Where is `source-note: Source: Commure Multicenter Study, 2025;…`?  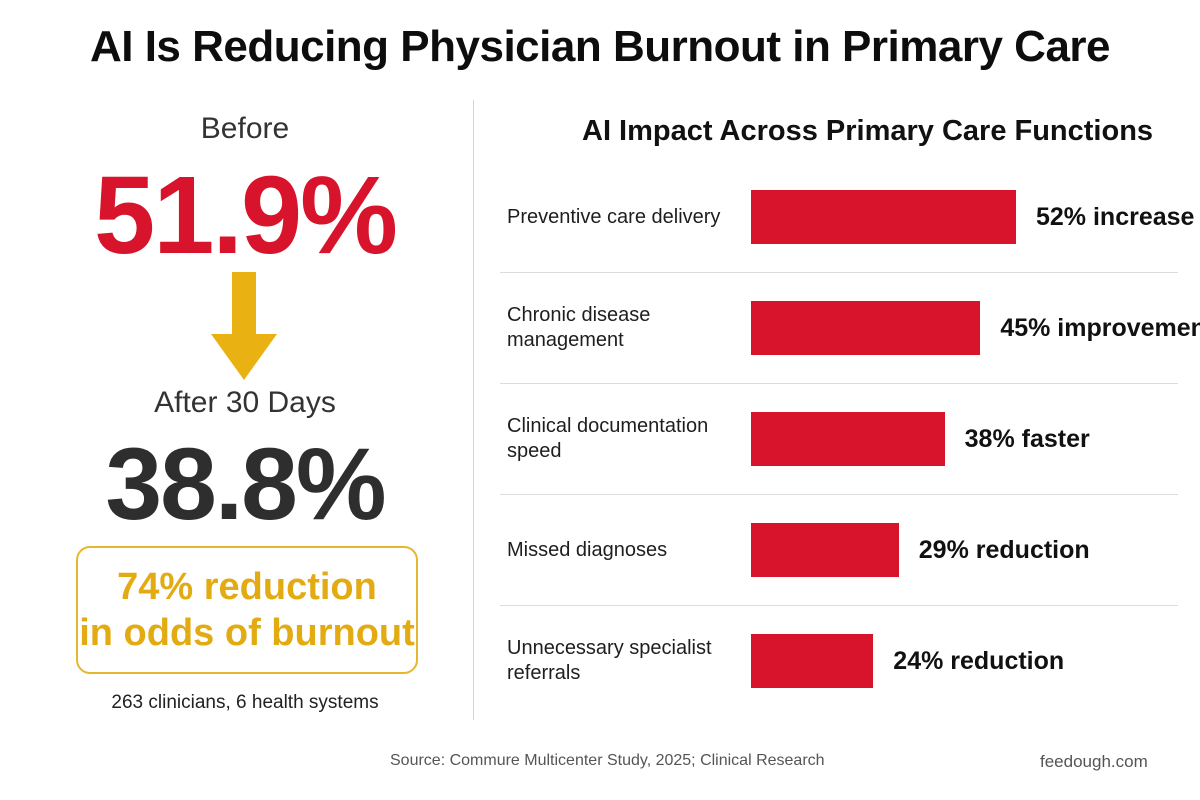 source-note: Source: Commure Multicenter Study, 2025;… is located at coordinates (607, 760).